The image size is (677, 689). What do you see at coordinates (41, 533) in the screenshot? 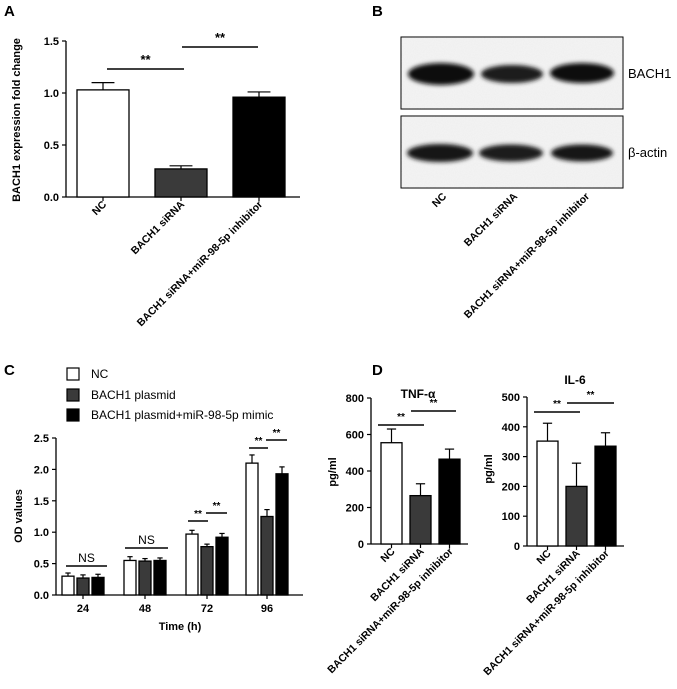
I see `panel-c-y-tick-label: 1.0` at bounding box center [41, 533].